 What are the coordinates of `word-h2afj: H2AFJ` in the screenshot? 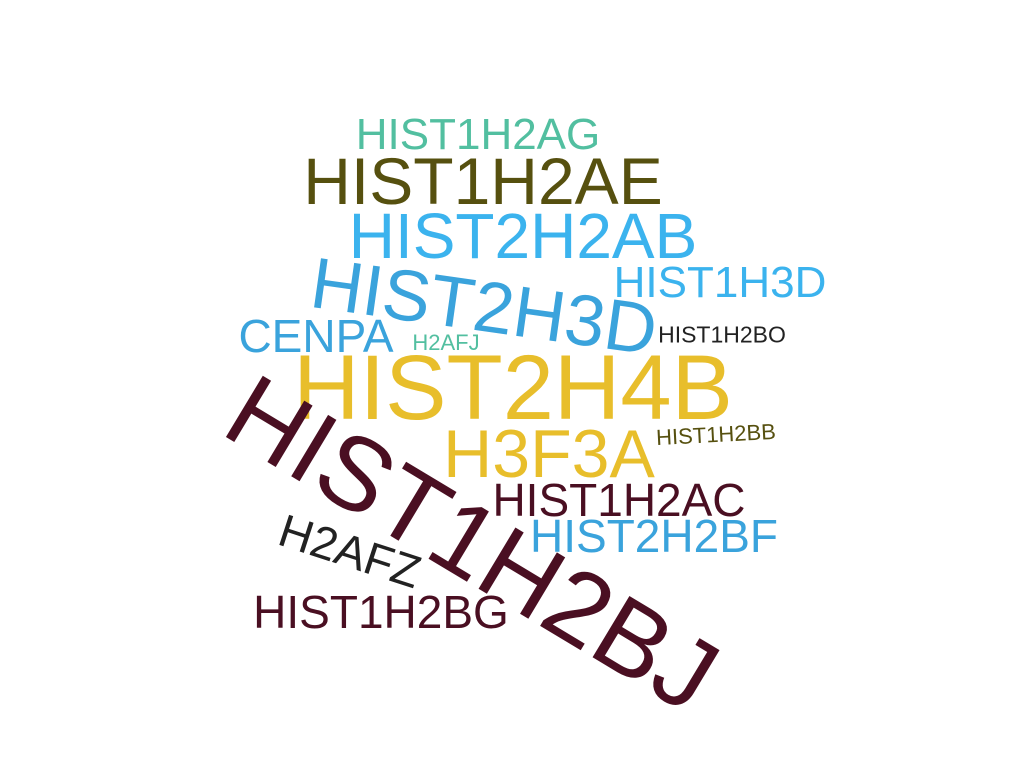 It's located at (446, 342).